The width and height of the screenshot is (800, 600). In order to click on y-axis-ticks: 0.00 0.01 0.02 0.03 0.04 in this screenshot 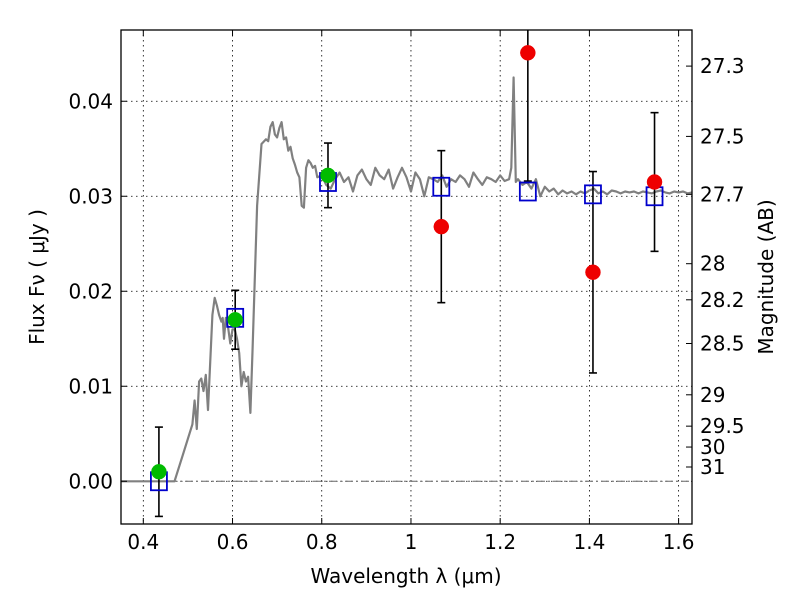, I will do `click(97, 291)`.